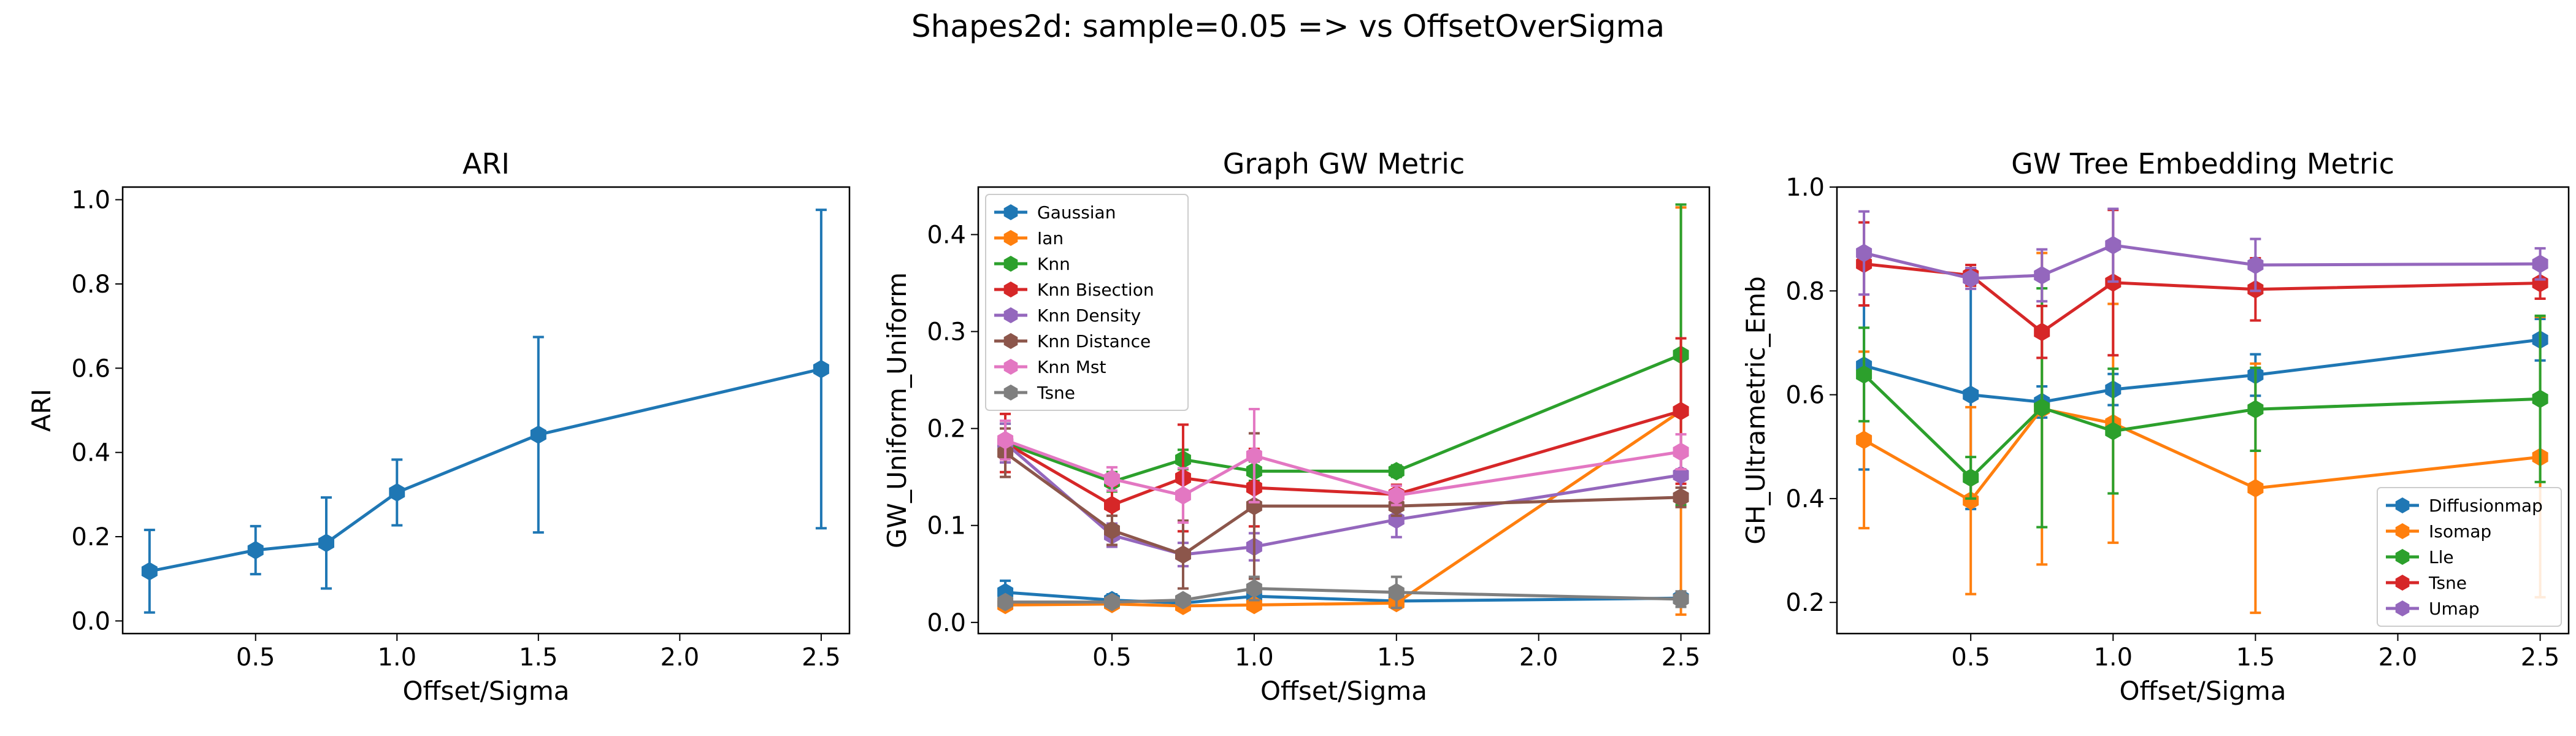  What do you see at coordinates (897, 410) in the screenshot?
I see `y-axis-label: GW_Uniform_Uniform` at bounding box center [897, 410].